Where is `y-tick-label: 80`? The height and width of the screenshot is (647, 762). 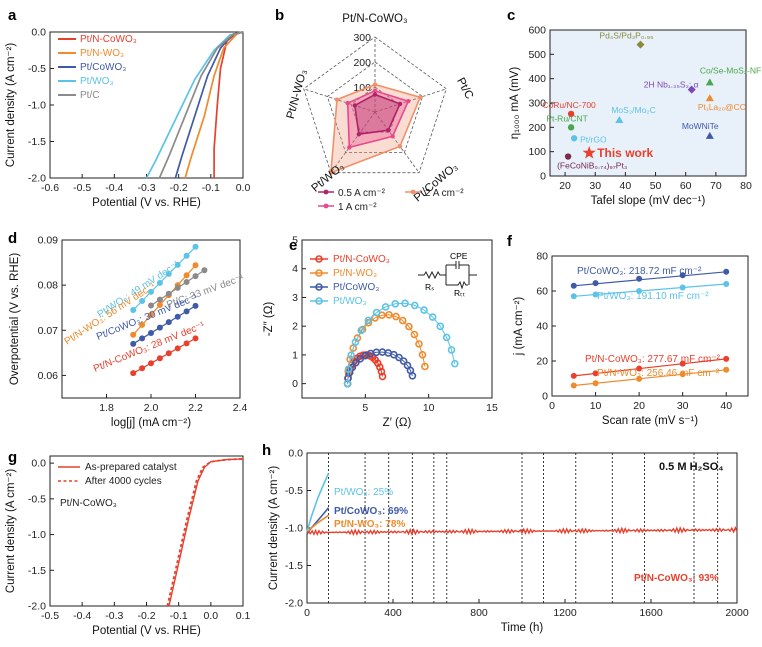 y-tick-label: 80 is located at coordinates (542, 257).